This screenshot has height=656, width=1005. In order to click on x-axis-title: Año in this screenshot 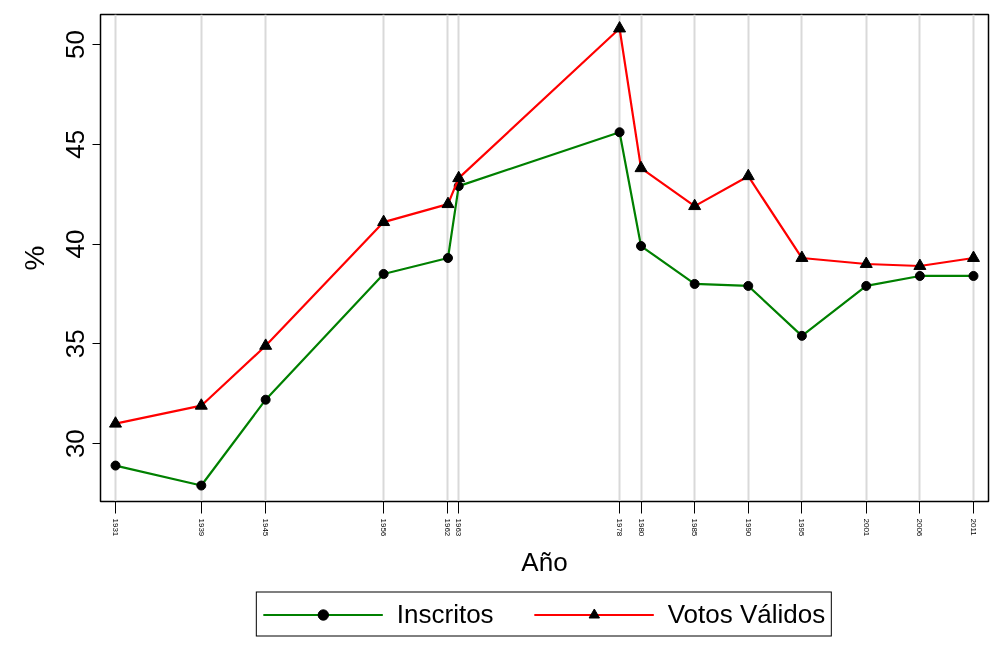, I will do `click(544, 562)`.